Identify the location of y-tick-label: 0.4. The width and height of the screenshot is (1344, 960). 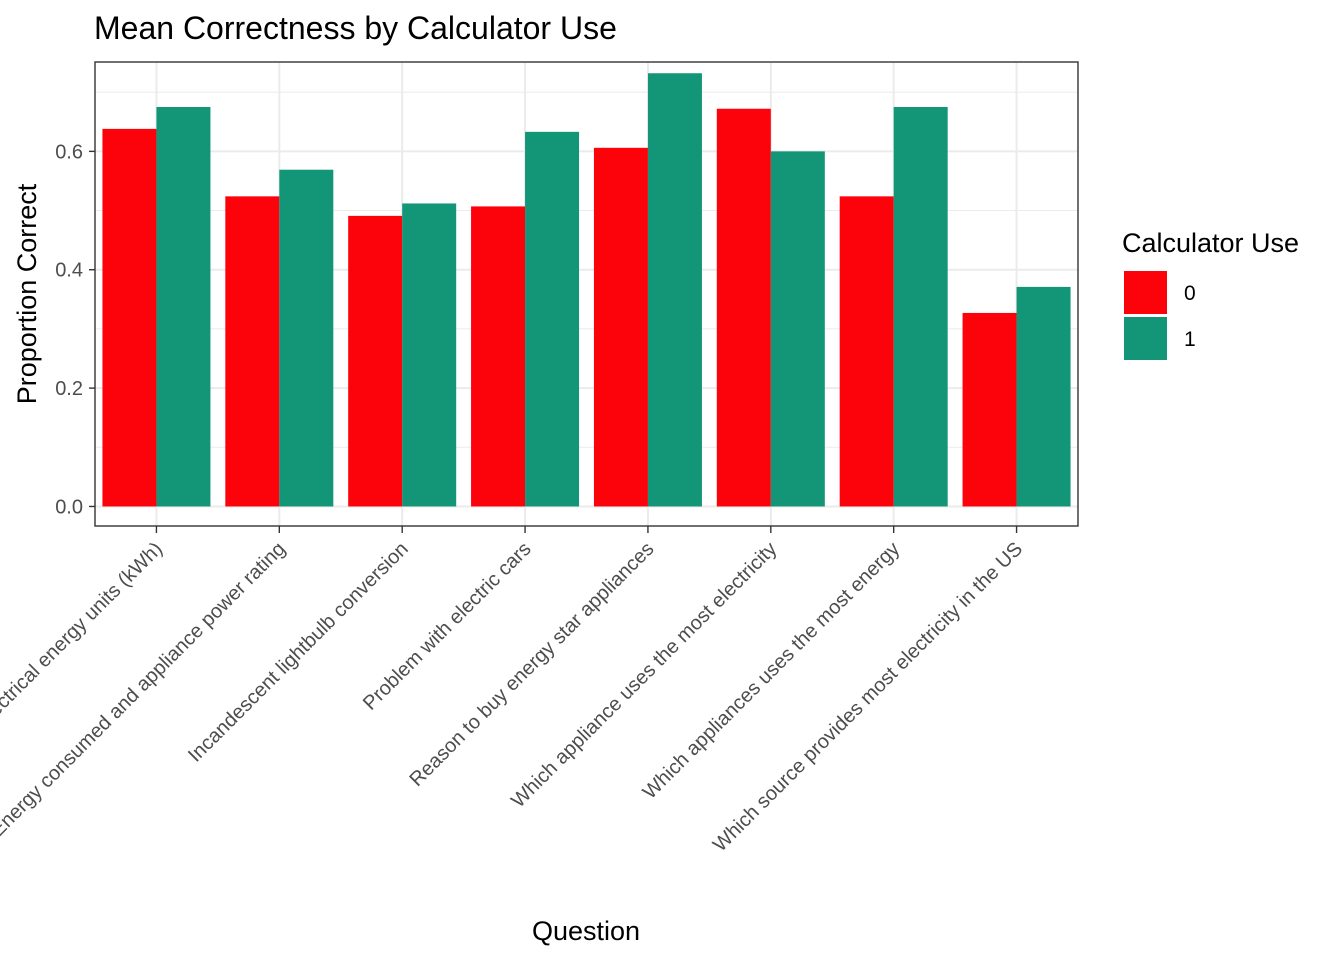
(69, 271).